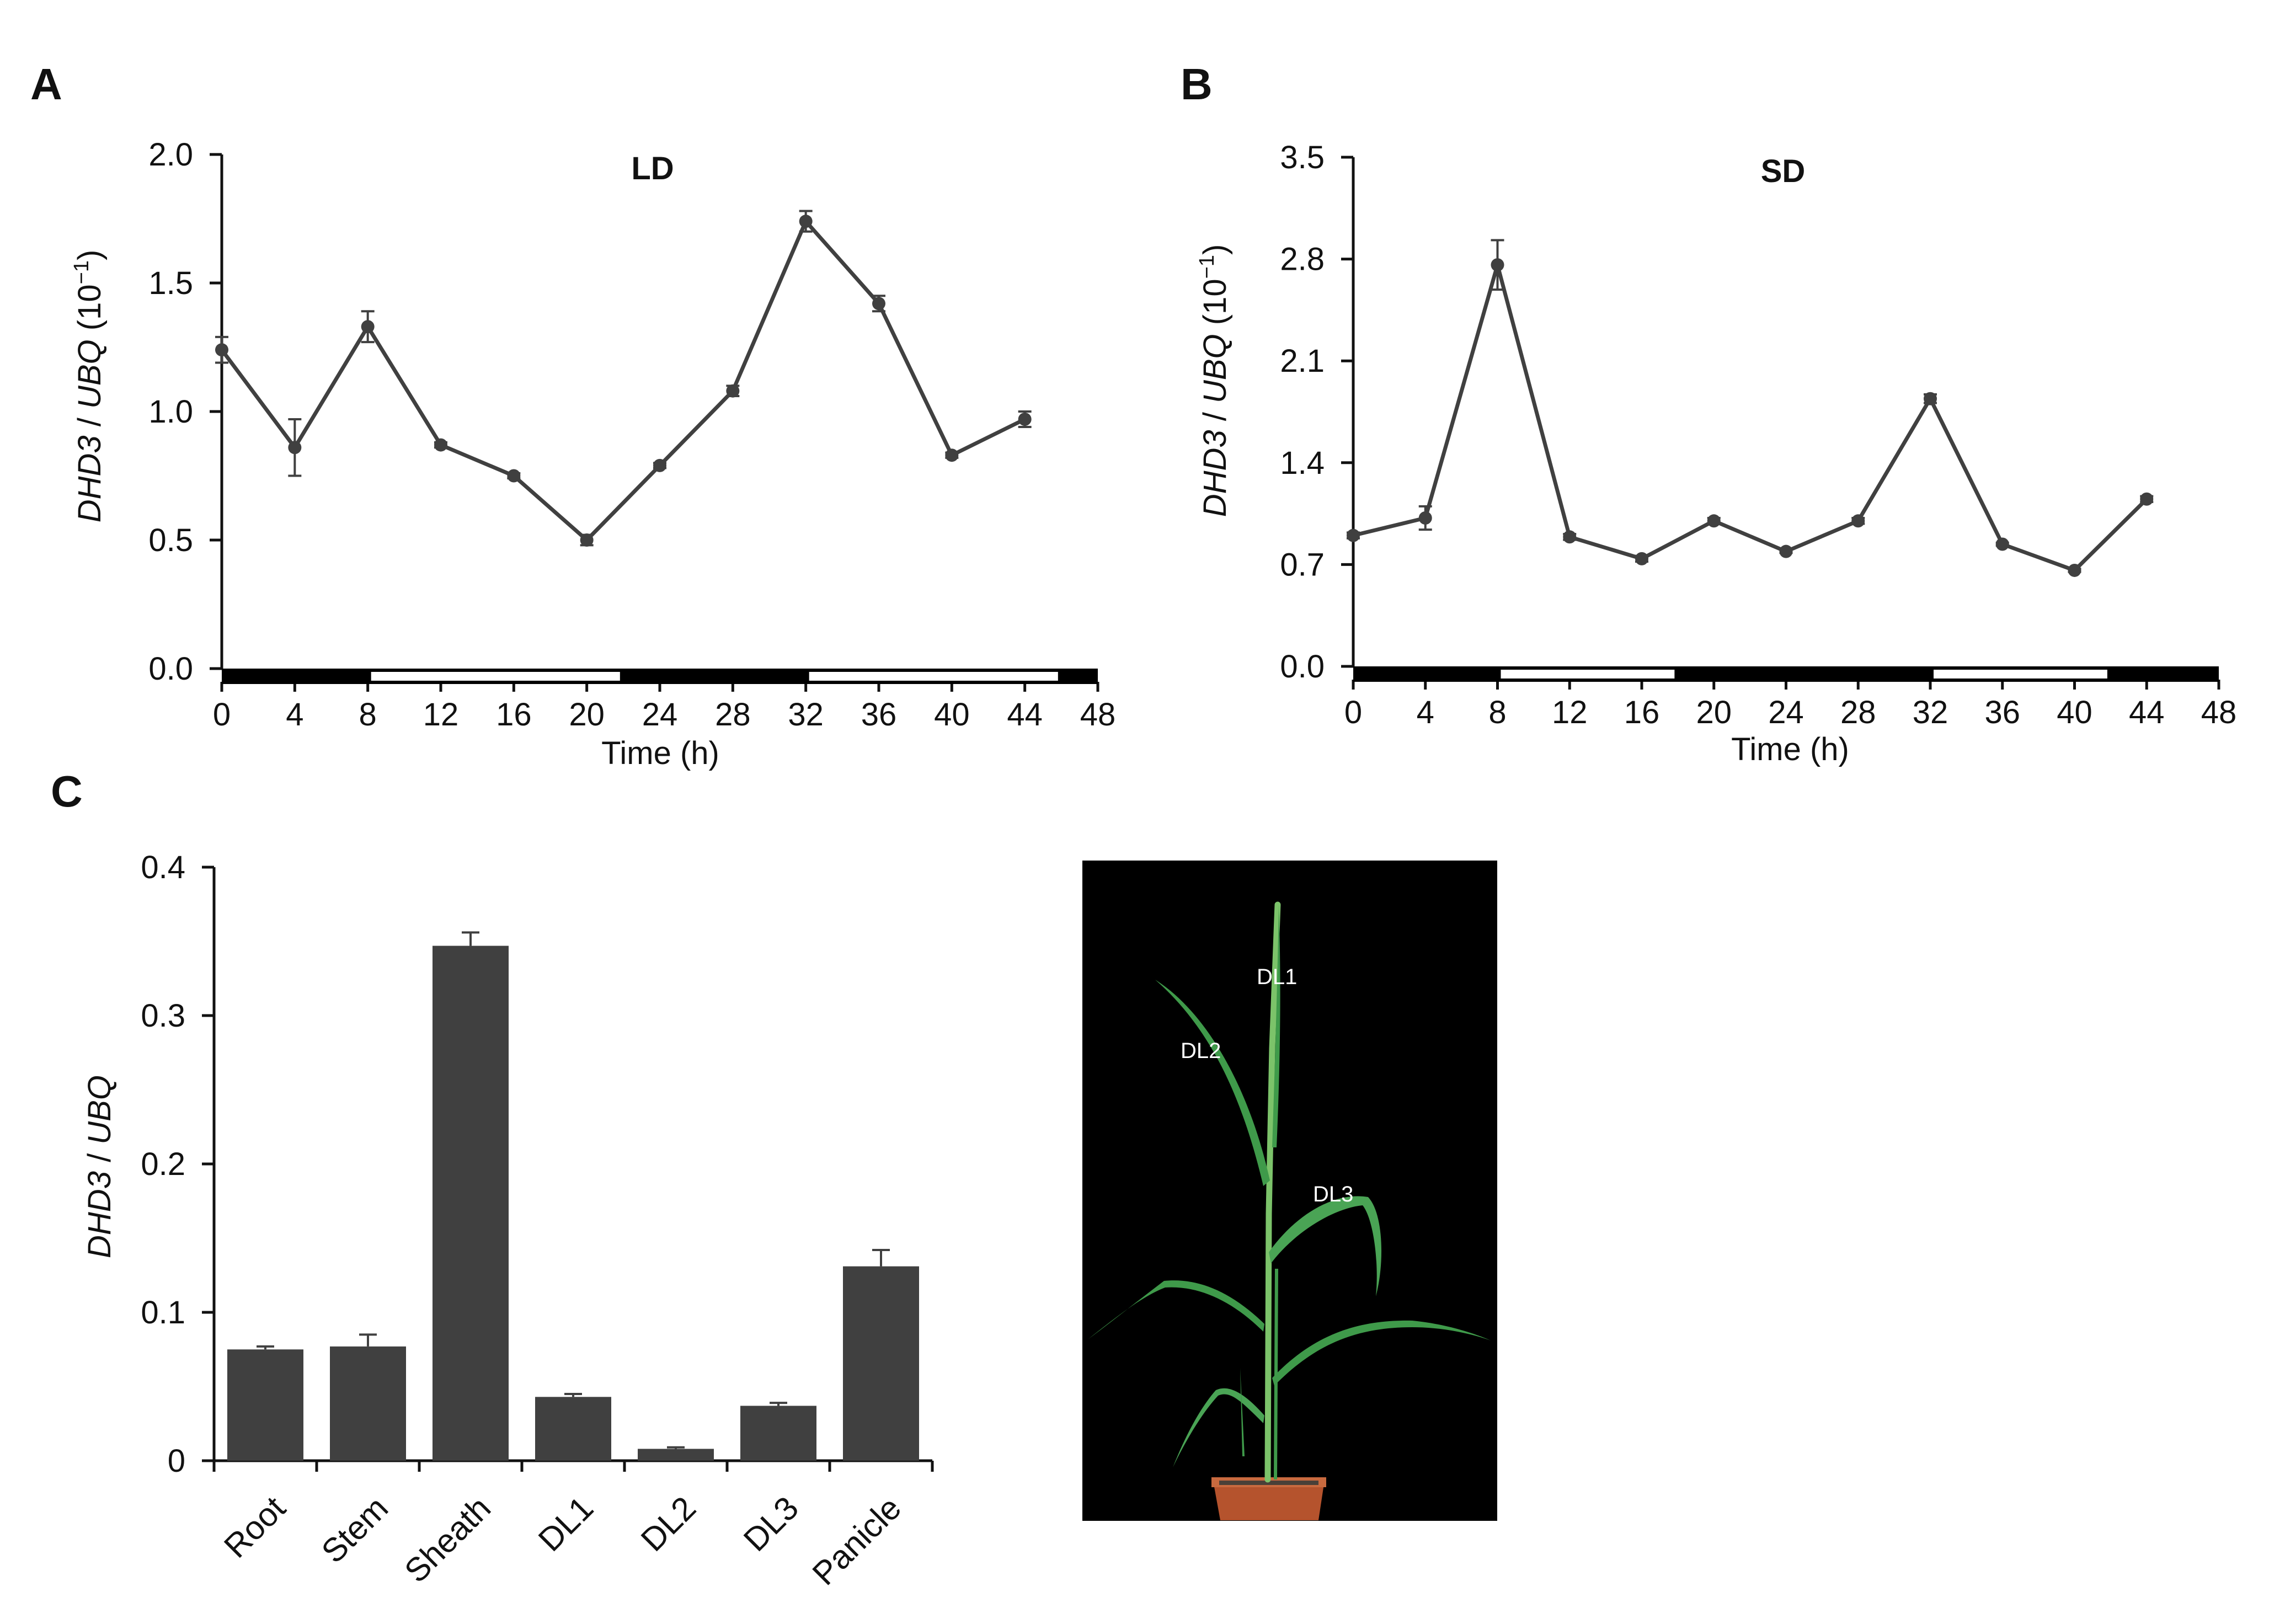 This screenshot has height=1624, width=2269. Describe the element at coordinates (1276, 1026) in the screenshot. I see `leaf-dl1` at that location.